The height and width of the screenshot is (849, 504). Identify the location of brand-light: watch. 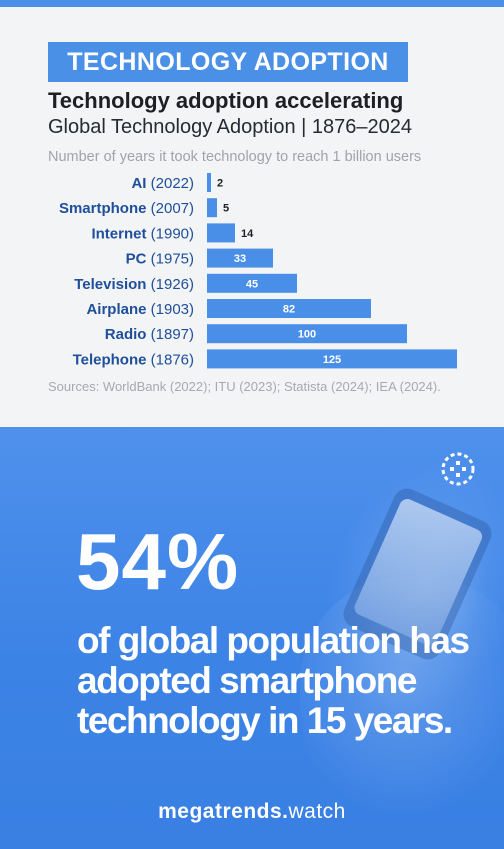
(317, 811).